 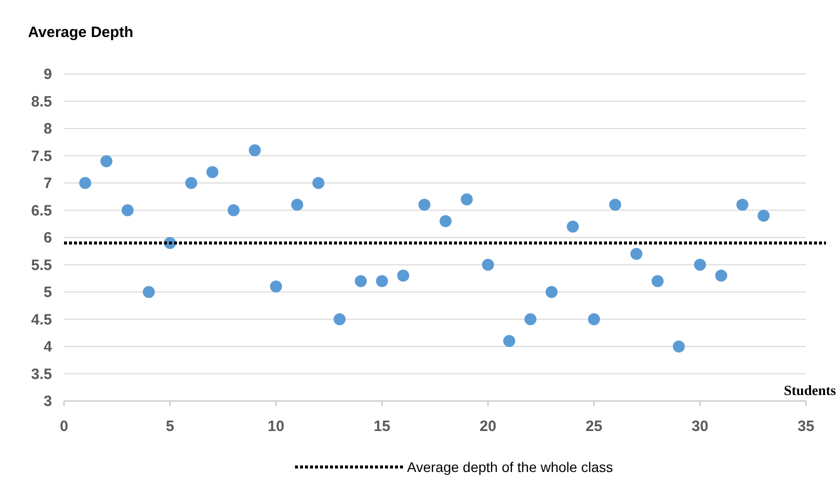 What do you see at coordinates (41, 156) in the screenshot?
I see `y-tick-label: 7.5` at bounding box center [41, 156].